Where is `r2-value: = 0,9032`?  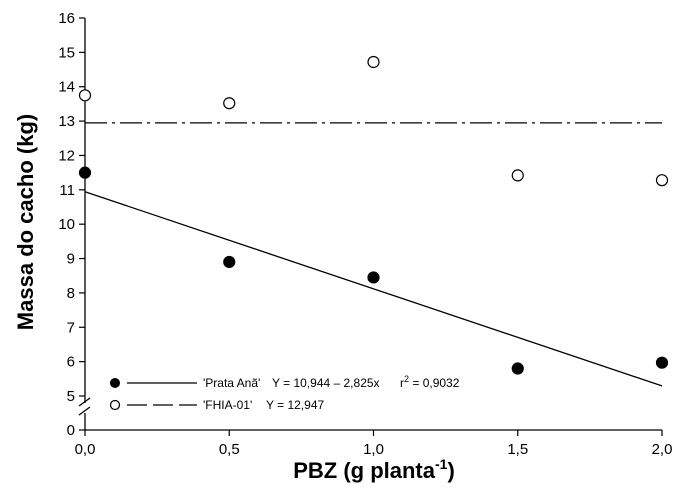
r2-value: = 0,9032 is located at coordinates (434, 383).